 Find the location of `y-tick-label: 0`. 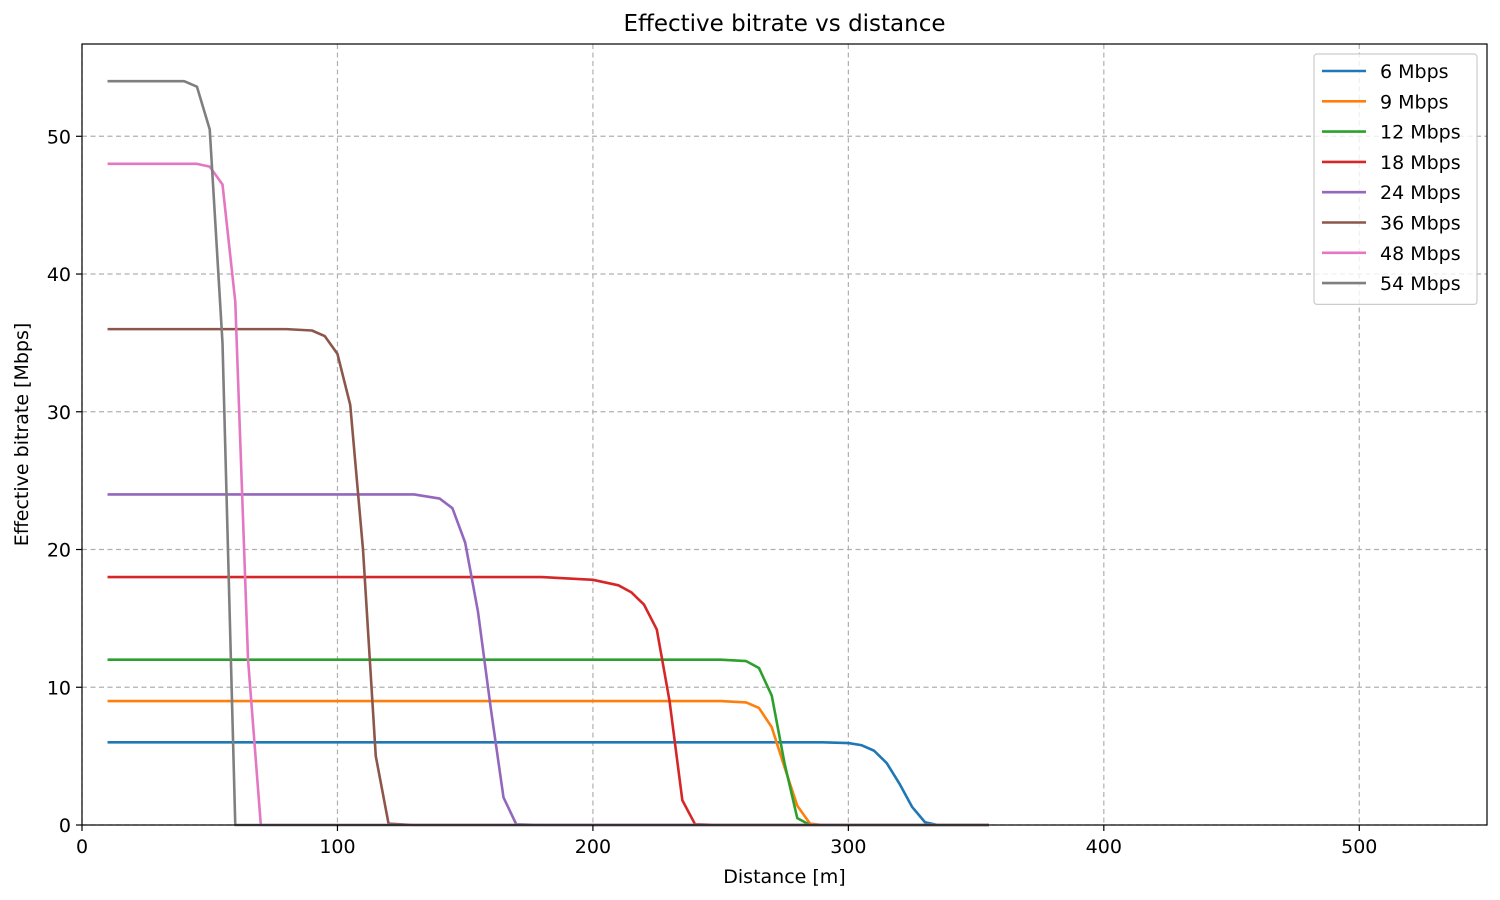

y-tick-label: 0 is located at coordinates (65, 826).